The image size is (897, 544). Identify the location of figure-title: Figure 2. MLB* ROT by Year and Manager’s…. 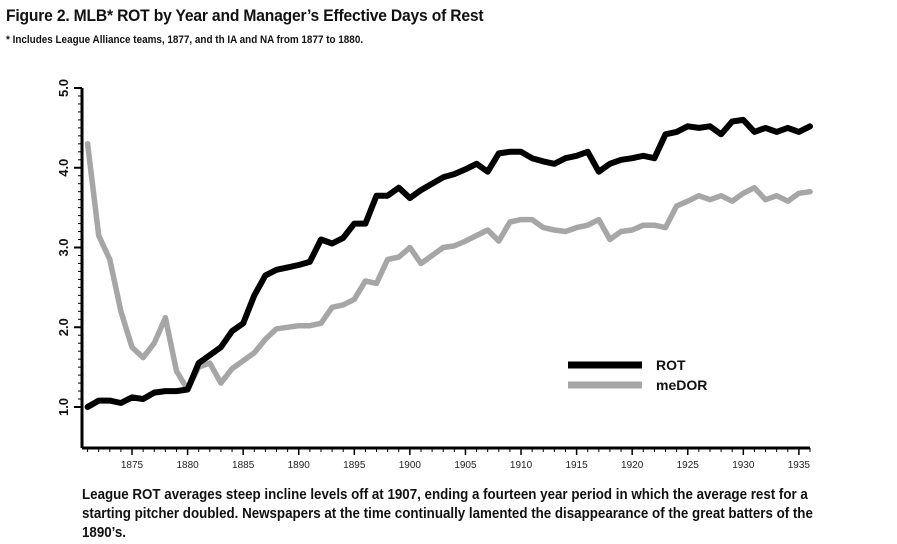
(245, 15).